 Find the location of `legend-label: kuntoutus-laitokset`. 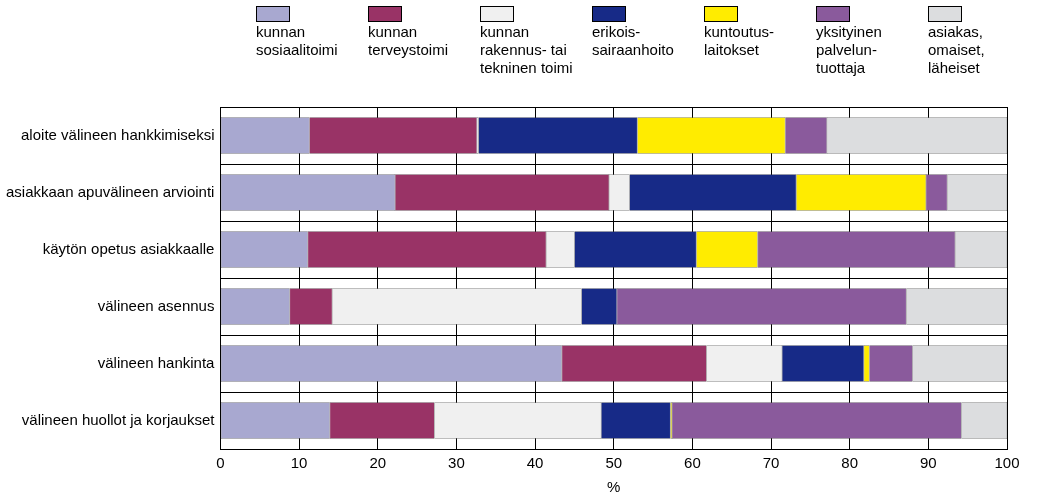

legend-label: kuntoutus-laitokset is located at coordinates (740, 41).